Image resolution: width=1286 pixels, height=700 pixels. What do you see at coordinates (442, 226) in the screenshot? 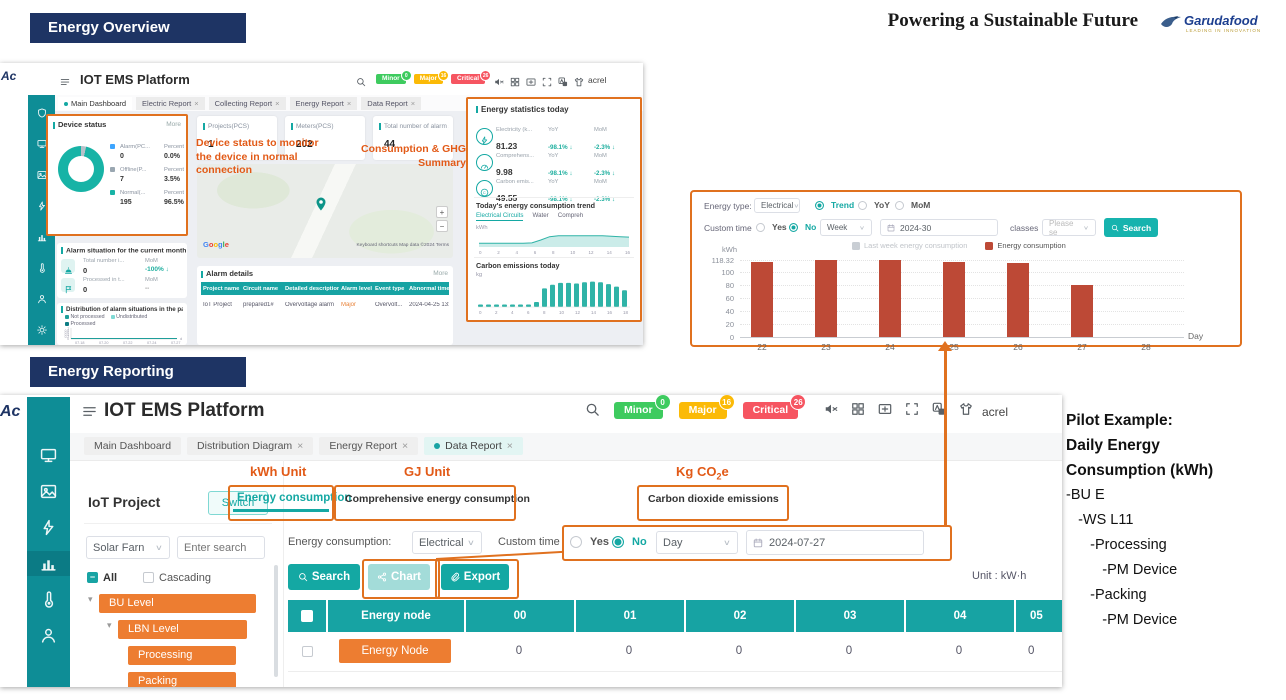
I see `map-zoom-out-button: −` at bounding box center [442, 226].